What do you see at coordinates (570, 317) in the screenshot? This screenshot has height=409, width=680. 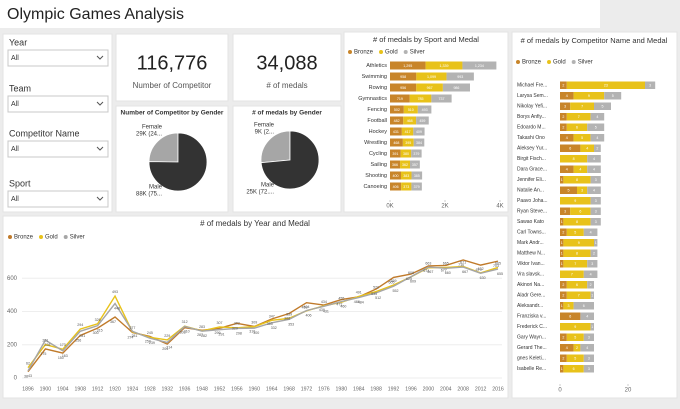 I see `data-label: 6` at bounding box center [570, 317].